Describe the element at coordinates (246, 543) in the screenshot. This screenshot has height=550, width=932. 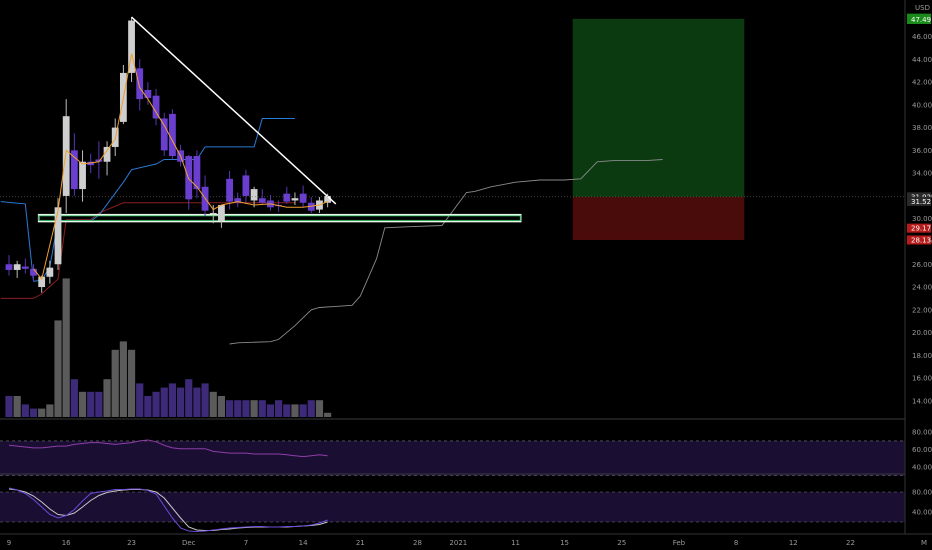
I see `time-tick-label: 7` at that location.